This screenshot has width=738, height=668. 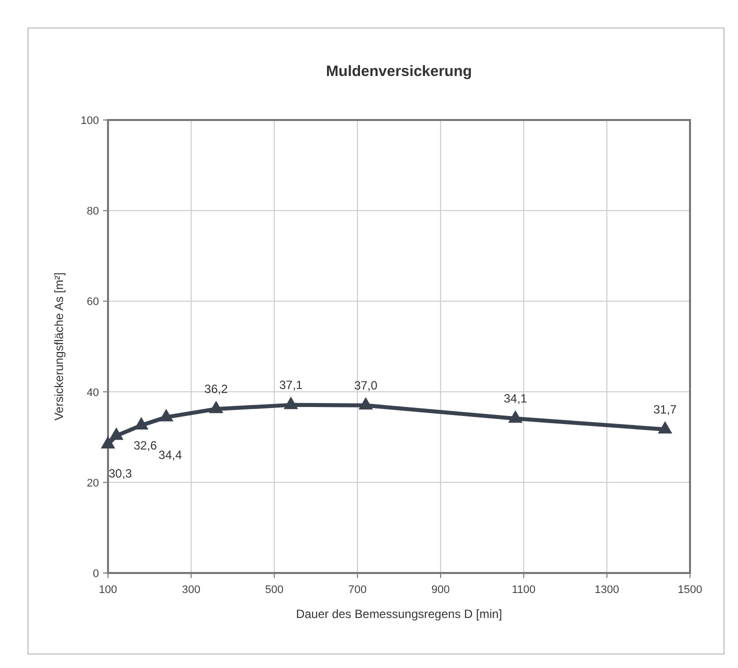 What do you see at coordinates (357, 590) in the screenshot?
I see `x-tick-label: 700` at bounding box center [357, 590].